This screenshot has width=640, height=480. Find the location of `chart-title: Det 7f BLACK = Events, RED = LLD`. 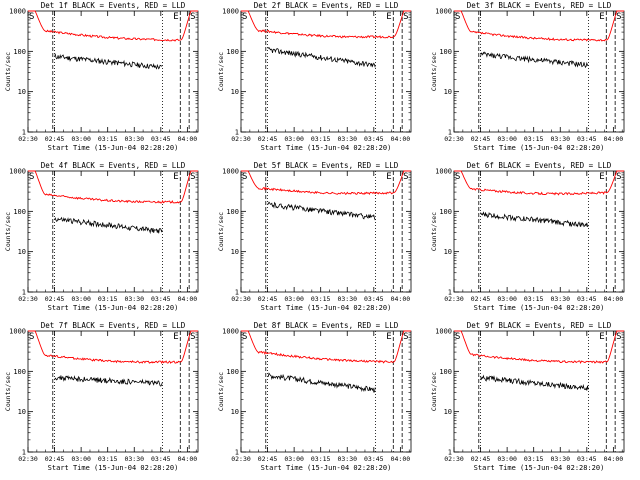

chart-title: Det 7f BLACK = Events, RED = LLD is located at coordinates (113, 325).